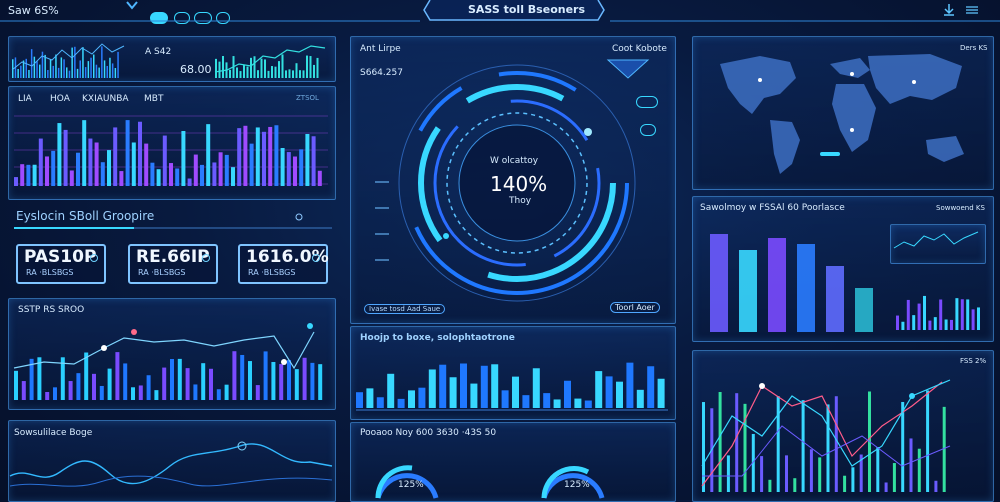  Describe the element at coordinates (60, 99) in the screenshot. I see `tab-hoa: HOA` at that location.